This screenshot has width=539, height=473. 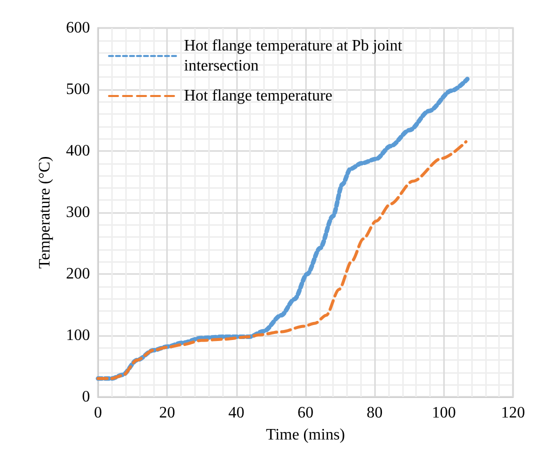 I want to click on x-tick-label: 20, so click(x=167, y=413).